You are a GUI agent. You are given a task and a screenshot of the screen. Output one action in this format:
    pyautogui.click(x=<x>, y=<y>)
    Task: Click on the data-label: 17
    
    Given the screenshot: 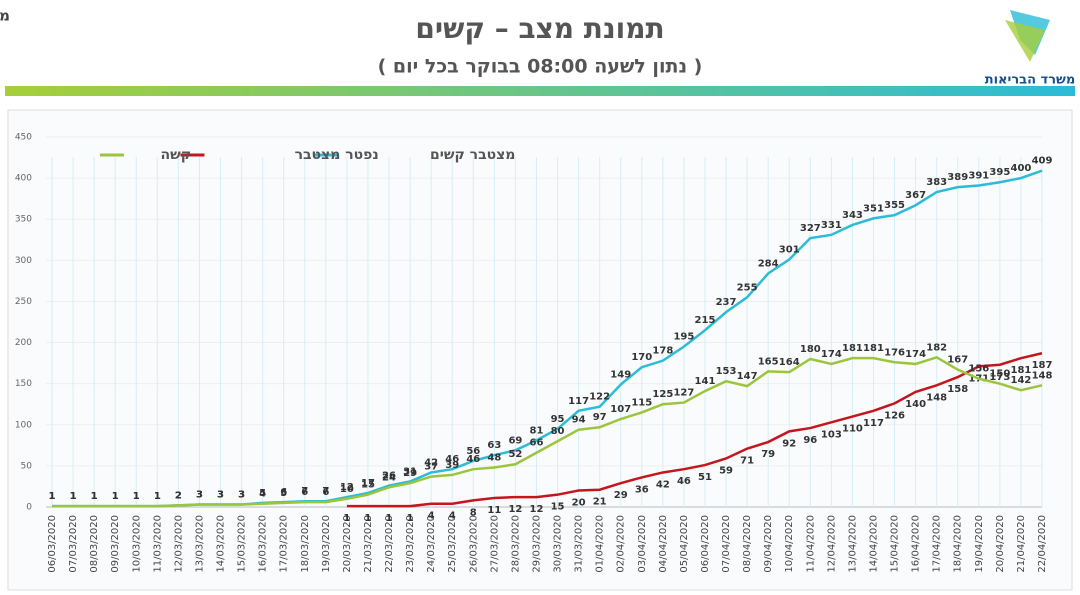 What is the action you would take?
    pyautogui.click(x=368, y=483)
    